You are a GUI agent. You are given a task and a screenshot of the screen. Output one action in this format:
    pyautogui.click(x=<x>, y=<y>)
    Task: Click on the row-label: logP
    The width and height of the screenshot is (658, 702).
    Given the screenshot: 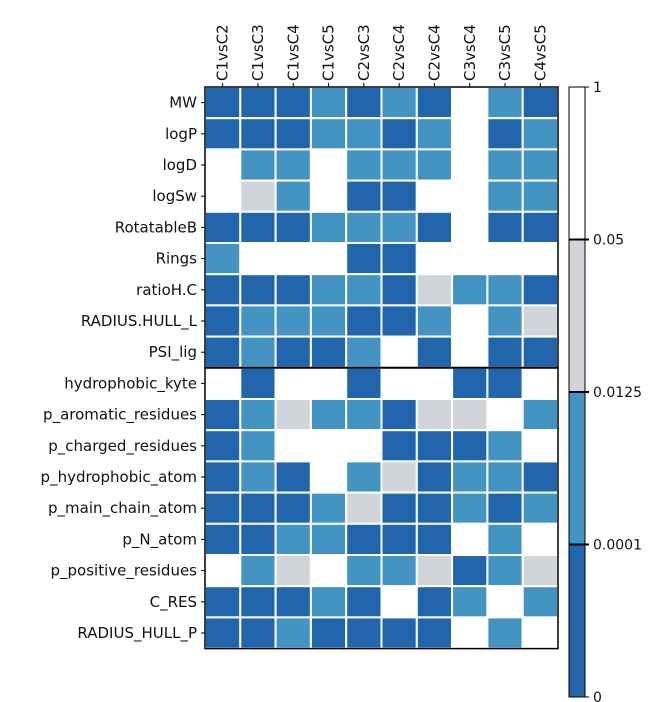 What is the action you would take?
    pyautogui.click(x=181, y=134)
    